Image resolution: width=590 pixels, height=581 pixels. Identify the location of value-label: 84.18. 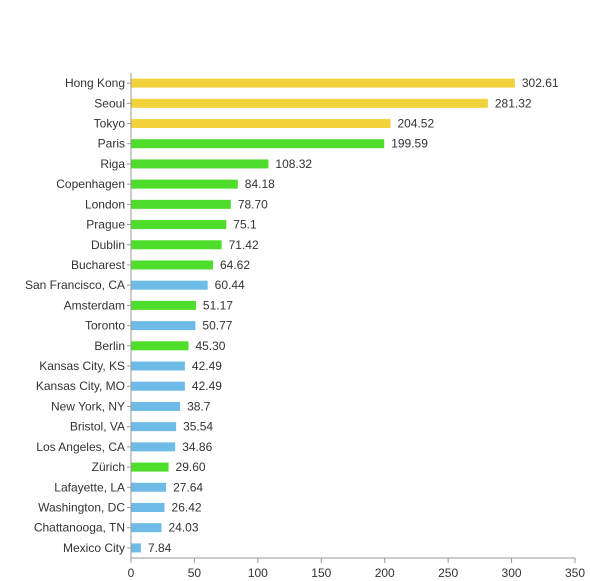
(260, 184).